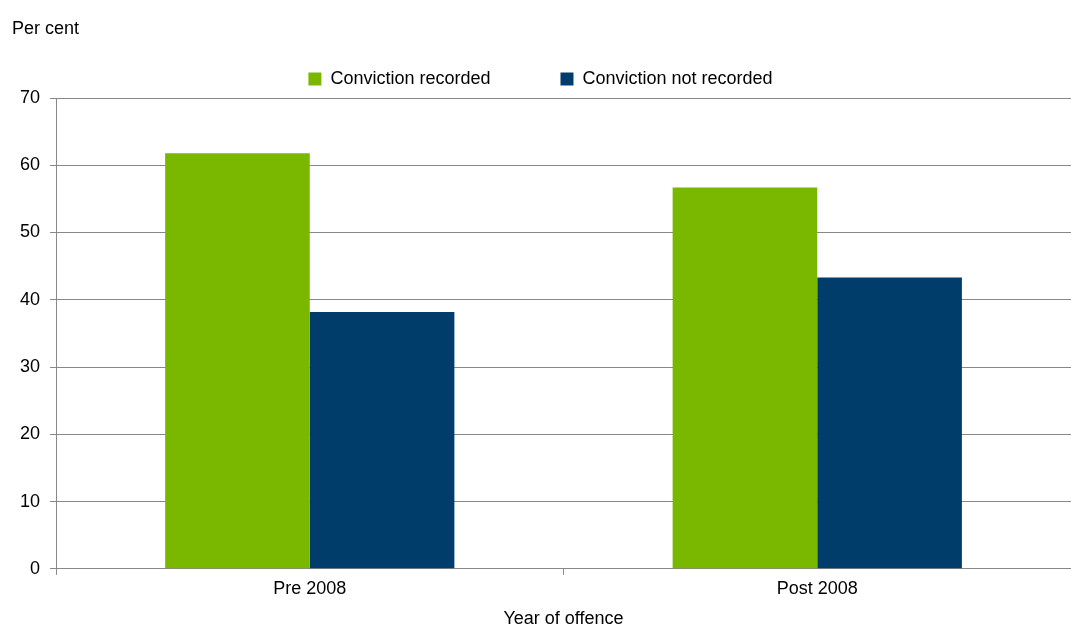 This screenshot has width=1071, height=634. What do you see at coordinates (677, 77) in the screenshot?
I see `legend-label: Conviction not recorded` at bounding box center [677, 77].